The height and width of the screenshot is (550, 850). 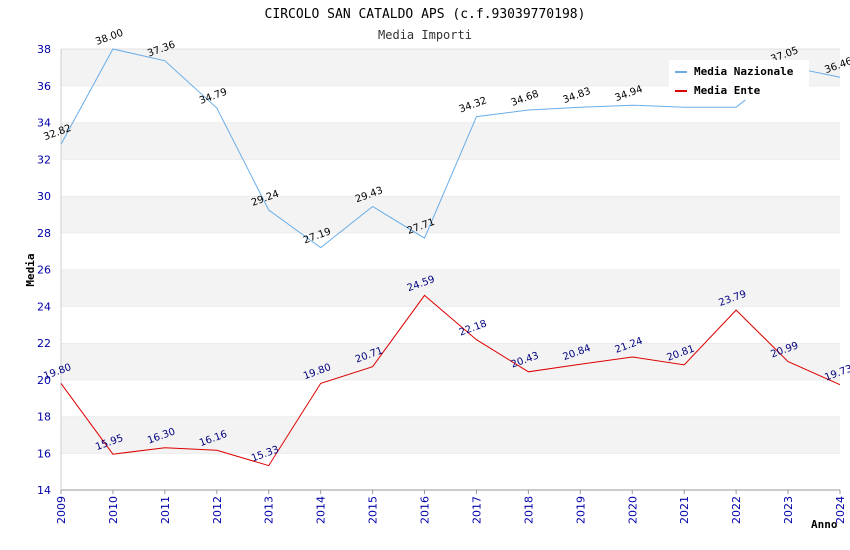 I want to click on y-tick-label: 28, so click(x=44, y=233).